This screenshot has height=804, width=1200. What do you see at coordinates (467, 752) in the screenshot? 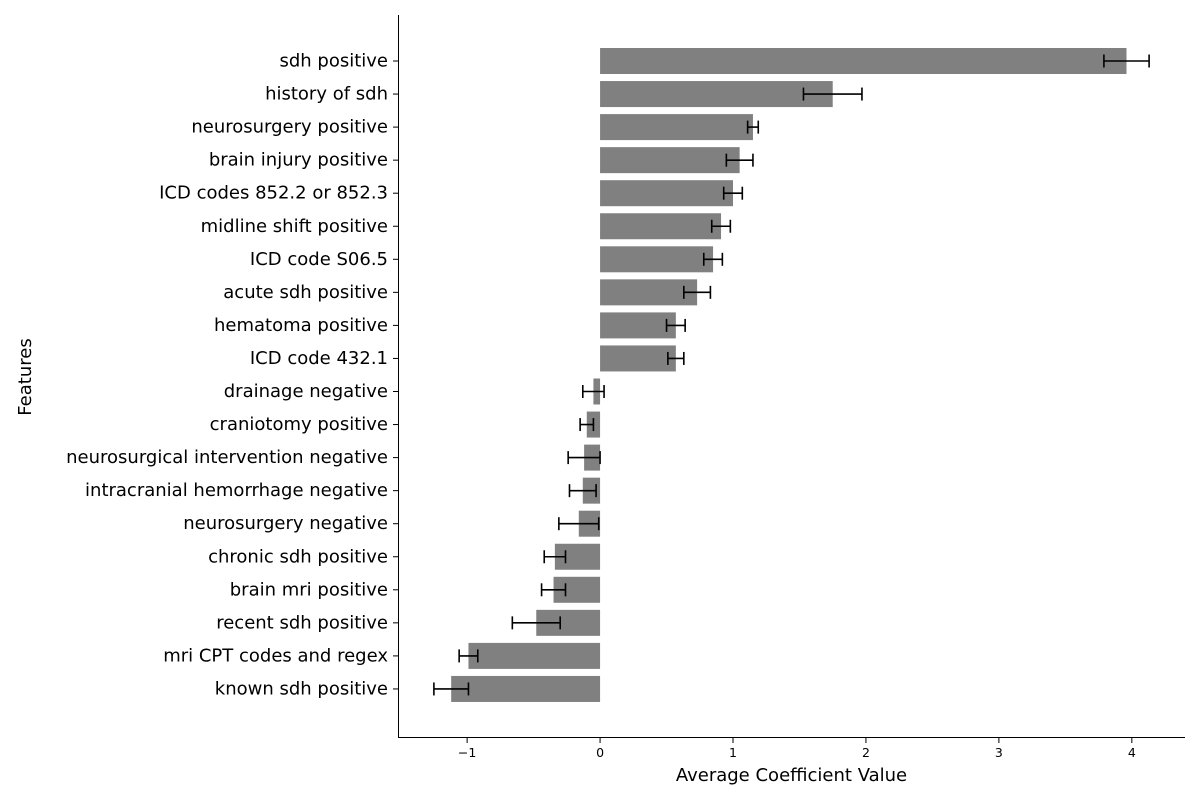
I see `x-tick-label: −1` at bounding box center [467, 752].